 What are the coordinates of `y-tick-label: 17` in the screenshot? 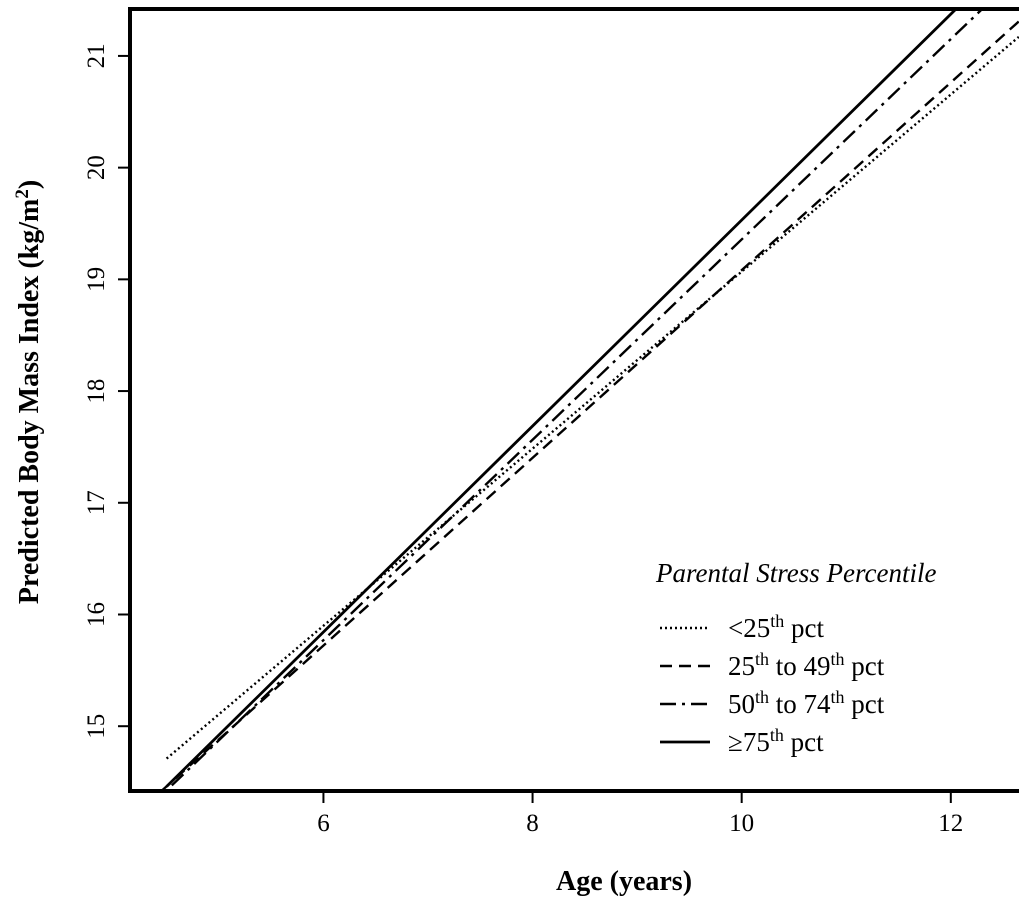 It's located at (96, 502).